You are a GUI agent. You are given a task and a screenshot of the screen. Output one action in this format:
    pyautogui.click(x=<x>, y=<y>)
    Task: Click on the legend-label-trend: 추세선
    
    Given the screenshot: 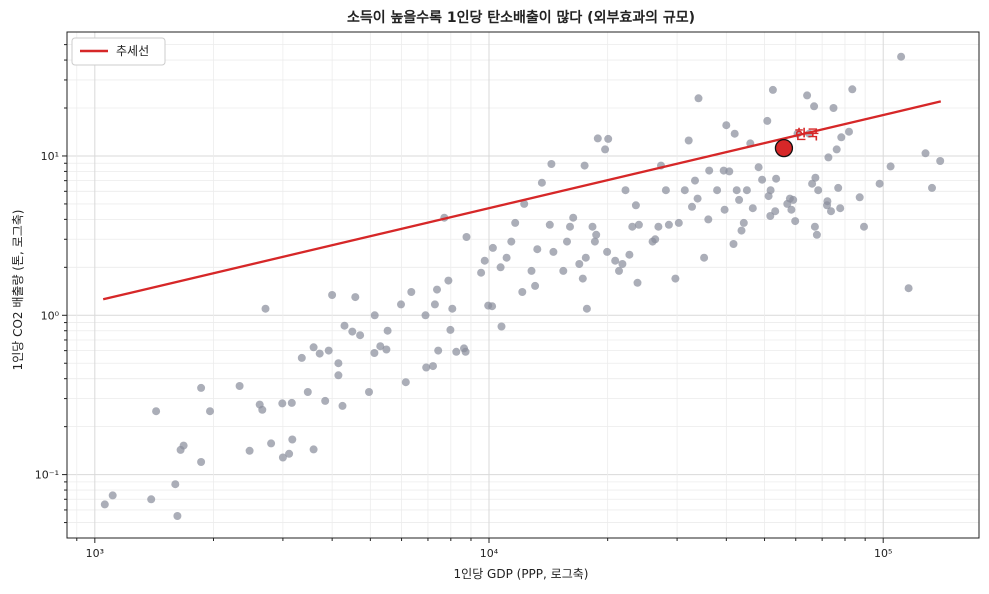 What is the action you would take?
    pyautogui.click(x=132, y=51)
    